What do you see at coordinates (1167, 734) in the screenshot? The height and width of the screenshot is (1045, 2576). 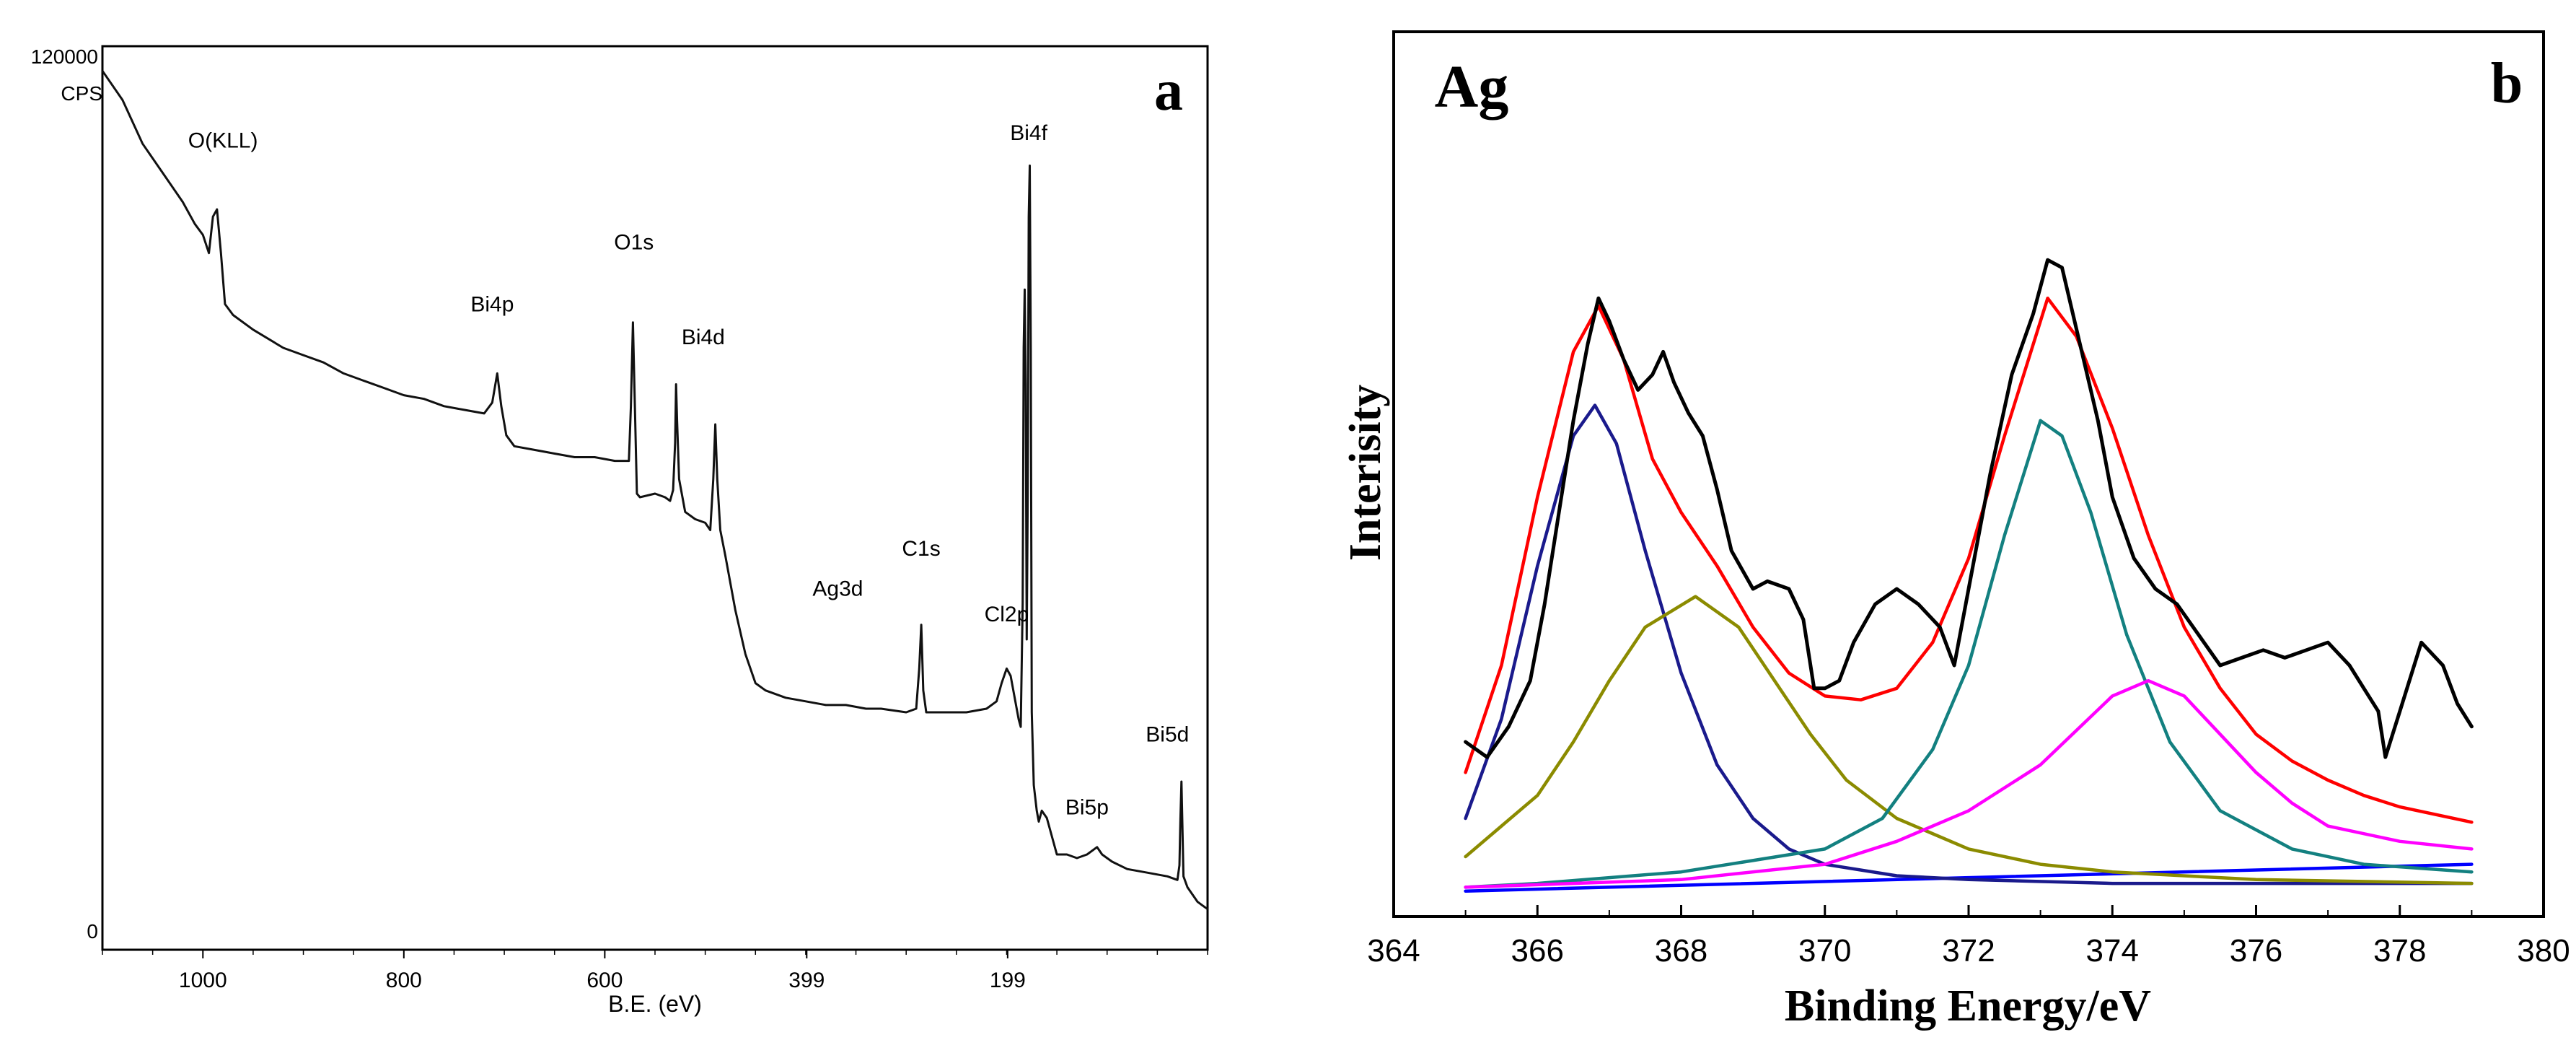 I see `panel-a-peak-label: Bi5d` at bounding box center [1167, 734].